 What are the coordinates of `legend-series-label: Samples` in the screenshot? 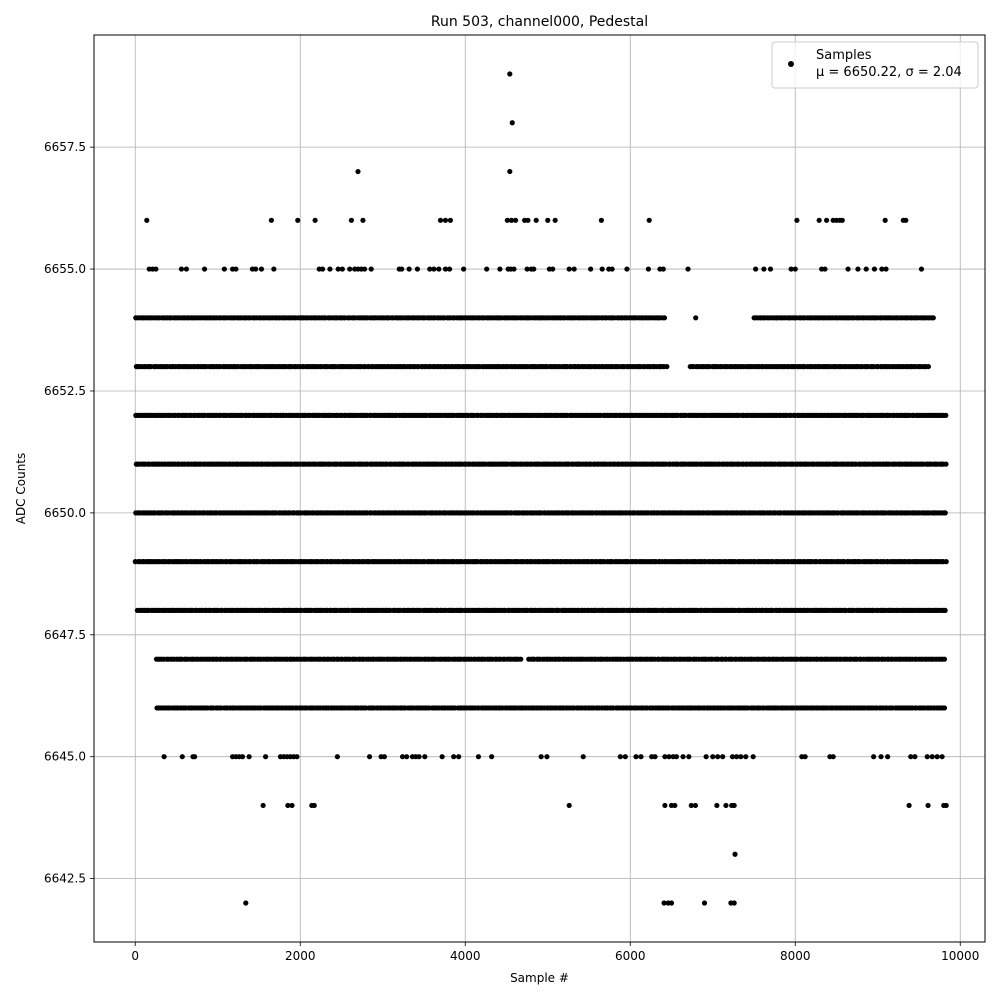 It's located at (844, 55).